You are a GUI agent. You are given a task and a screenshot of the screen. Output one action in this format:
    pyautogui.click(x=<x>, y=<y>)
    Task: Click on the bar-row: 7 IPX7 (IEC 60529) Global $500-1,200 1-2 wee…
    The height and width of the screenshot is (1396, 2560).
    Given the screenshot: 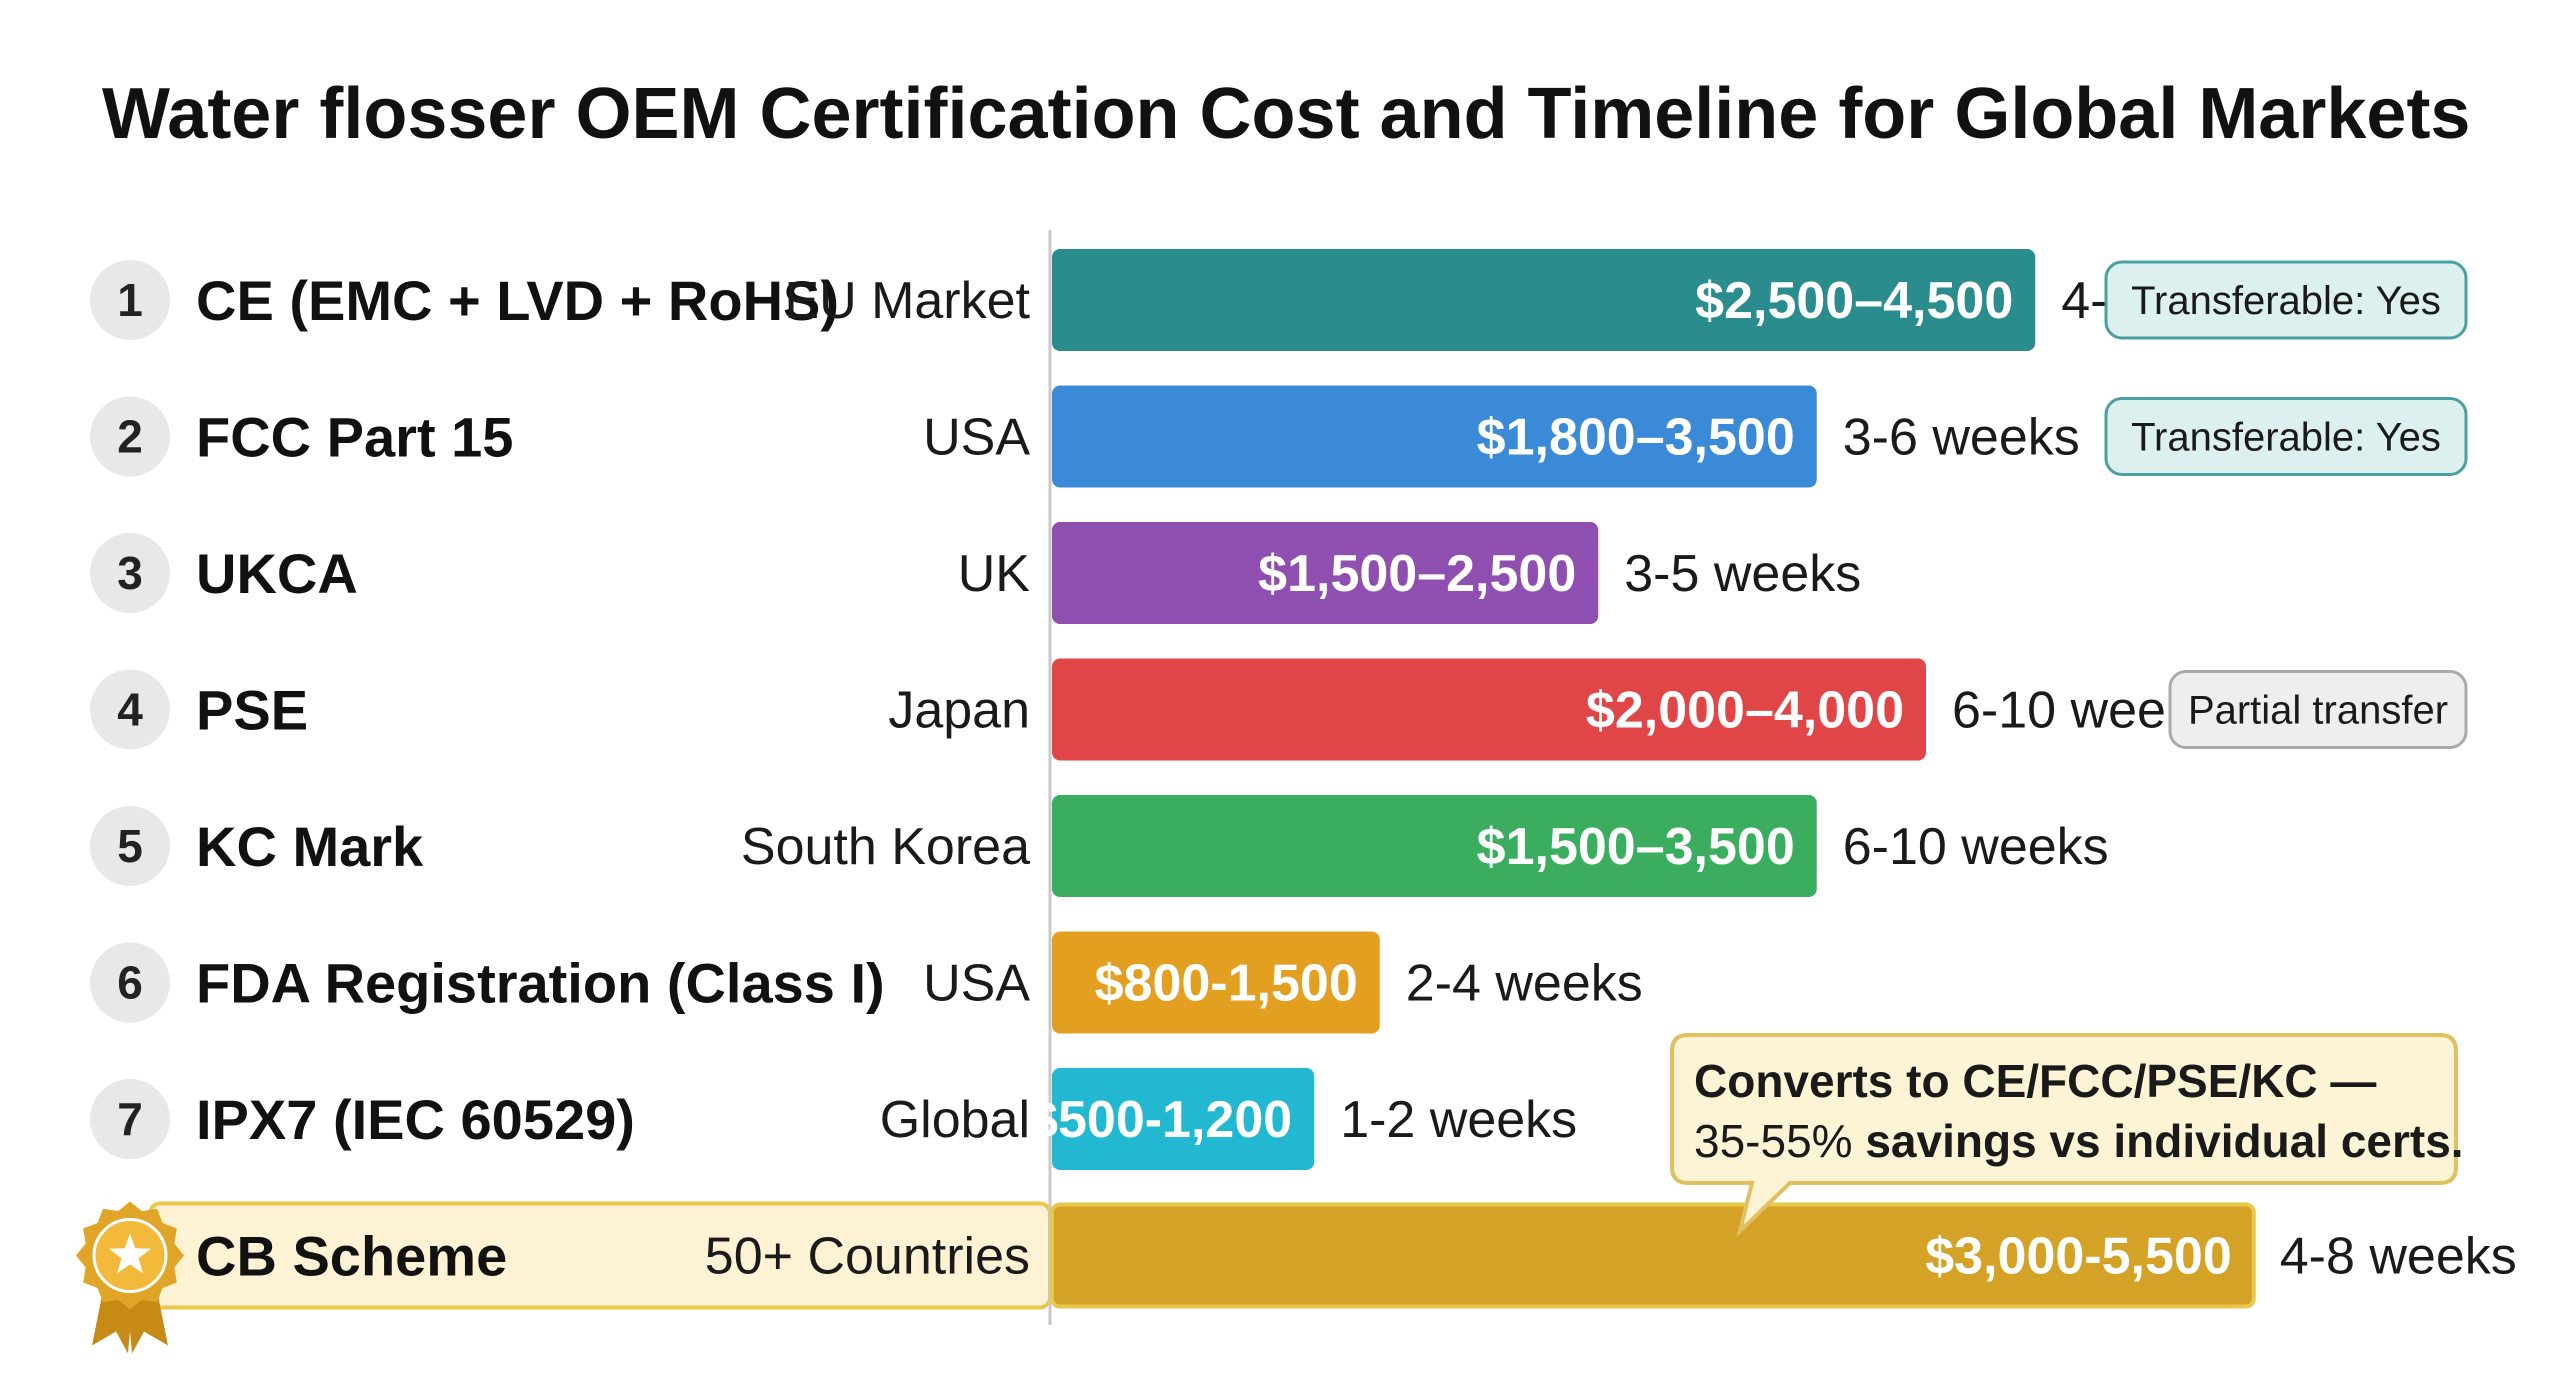 What is the action you would take?
    pyautogui.click(x=833, y=1119)
    